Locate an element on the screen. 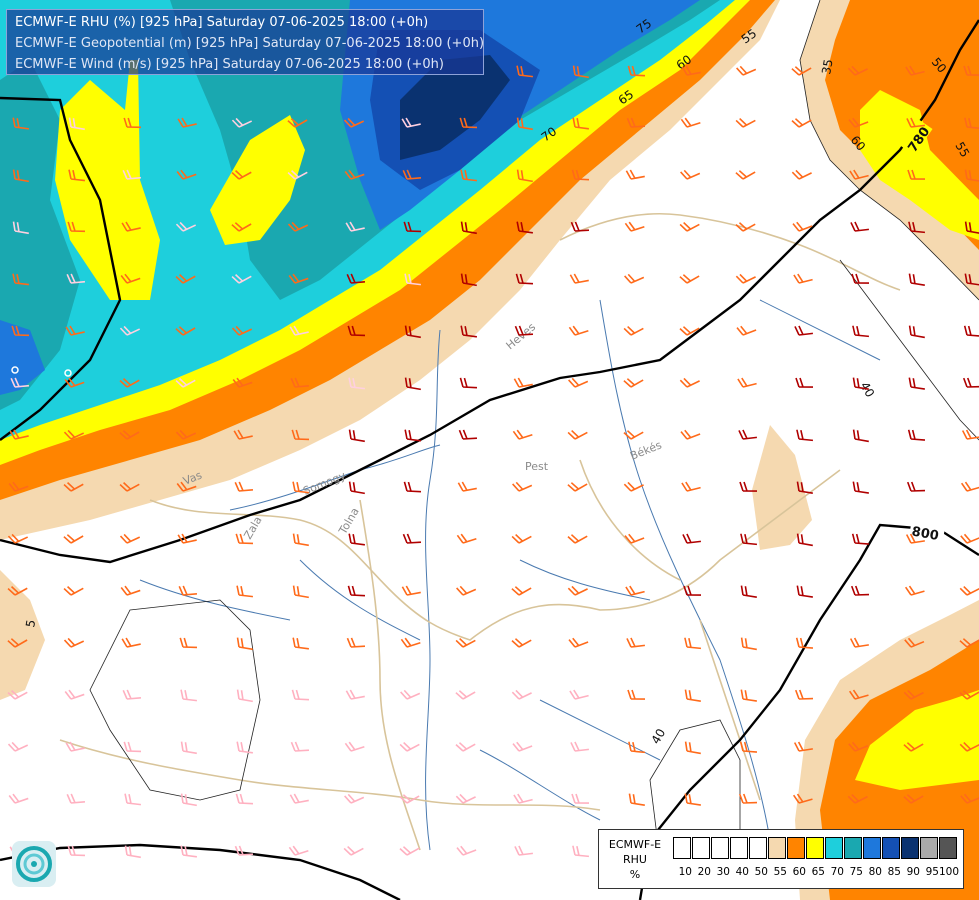 This screenshot has height=900, width=979. legend-tick: 85 is located at coordinates (894, 872).